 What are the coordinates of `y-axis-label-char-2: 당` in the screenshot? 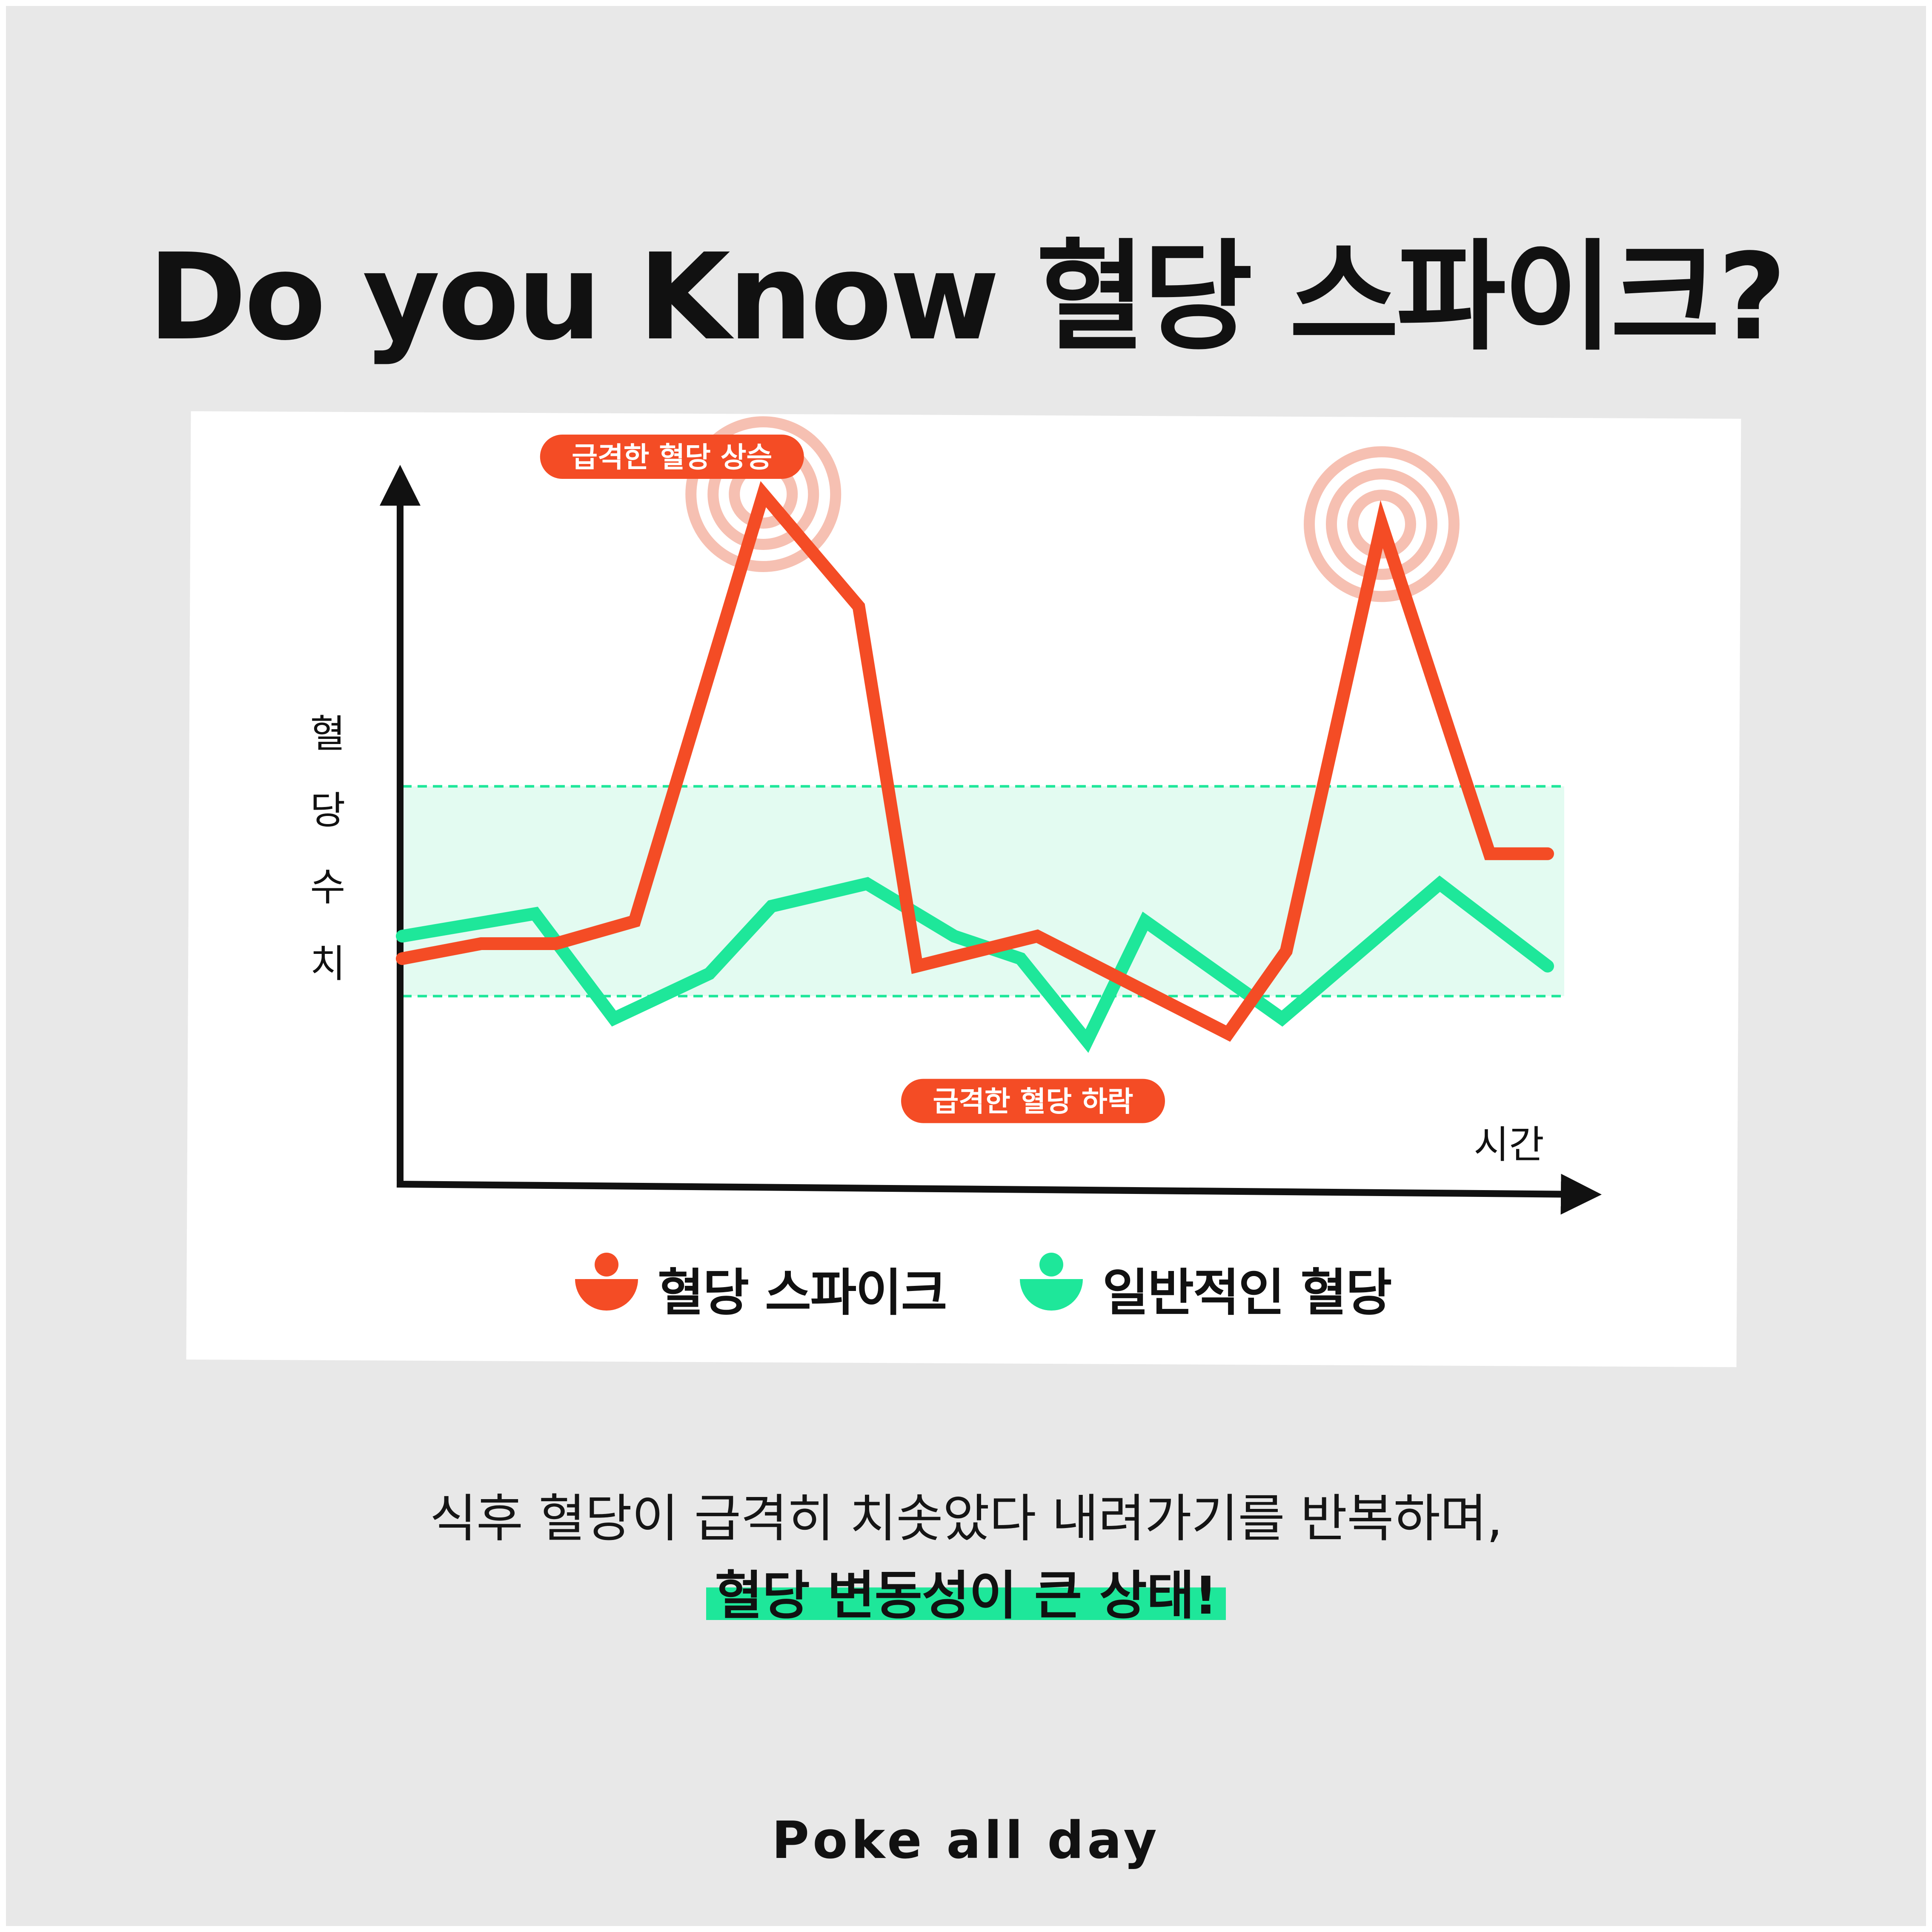 It's located at (328, 811).